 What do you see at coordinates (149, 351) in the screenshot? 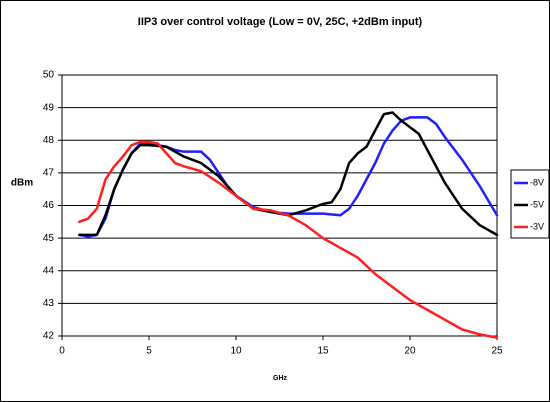
I see `x-tick-label: 5` at bounding box center [149, 351].